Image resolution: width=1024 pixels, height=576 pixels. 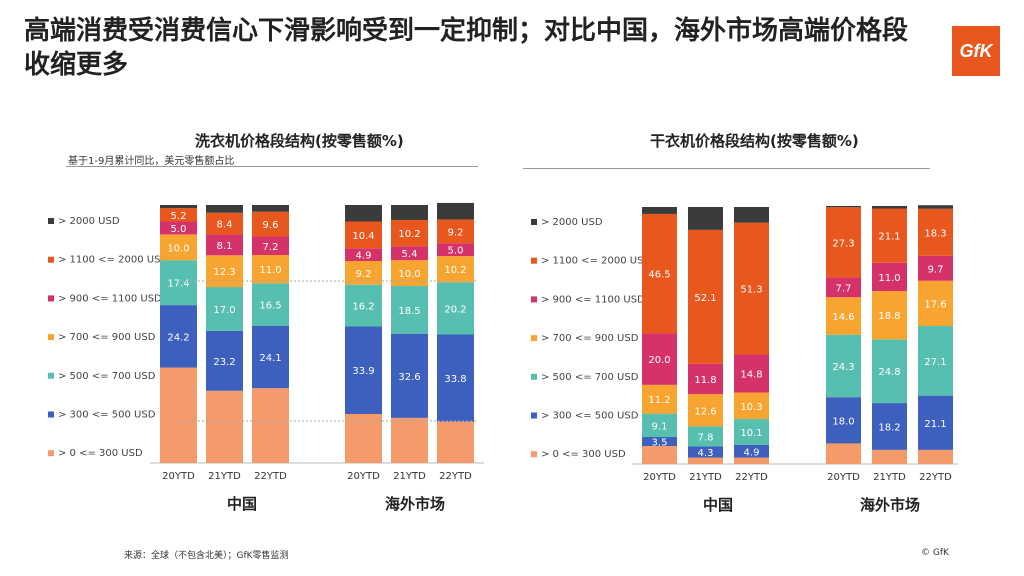 I want to click on dryer-data-label: 9.1, so click(x=660, y=426).